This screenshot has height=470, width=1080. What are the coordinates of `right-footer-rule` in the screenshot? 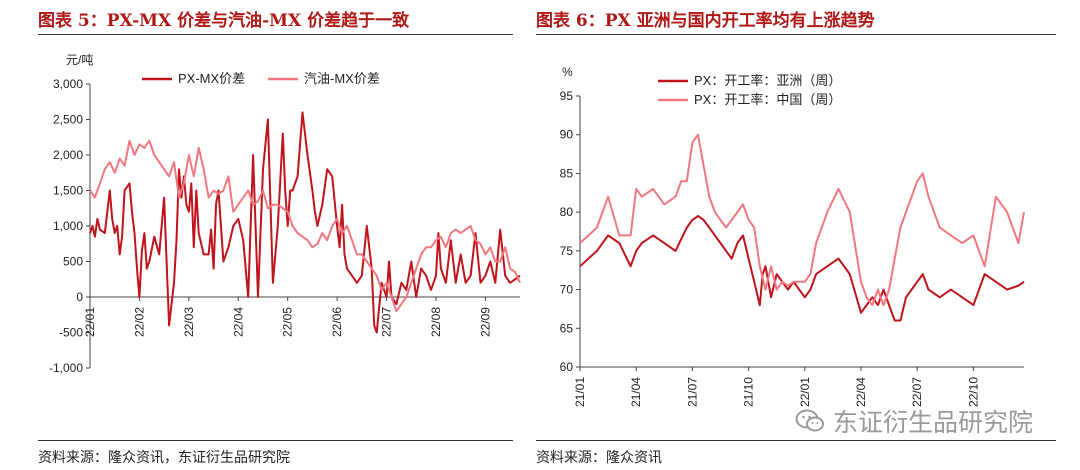 It's located at (796, 440).